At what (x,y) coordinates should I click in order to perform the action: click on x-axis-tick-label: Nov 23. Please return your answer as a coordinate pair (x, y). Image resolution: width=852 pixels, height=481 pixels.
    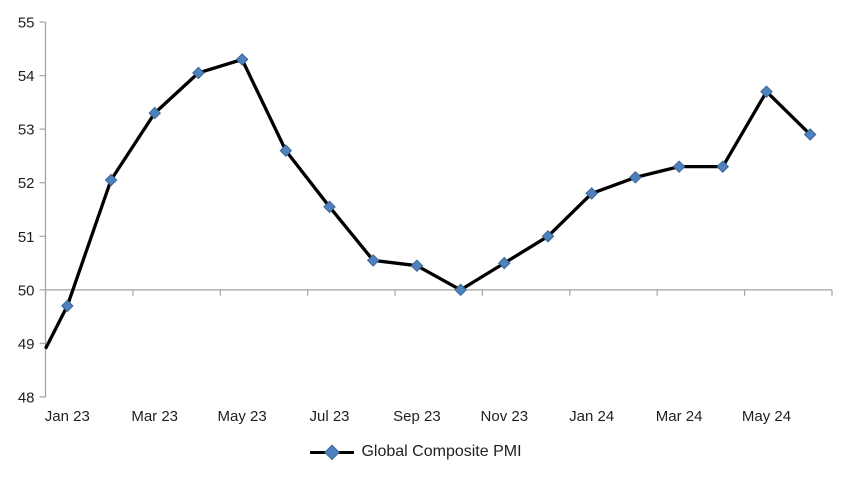
    Looking at the image, I should click on (505, 416).